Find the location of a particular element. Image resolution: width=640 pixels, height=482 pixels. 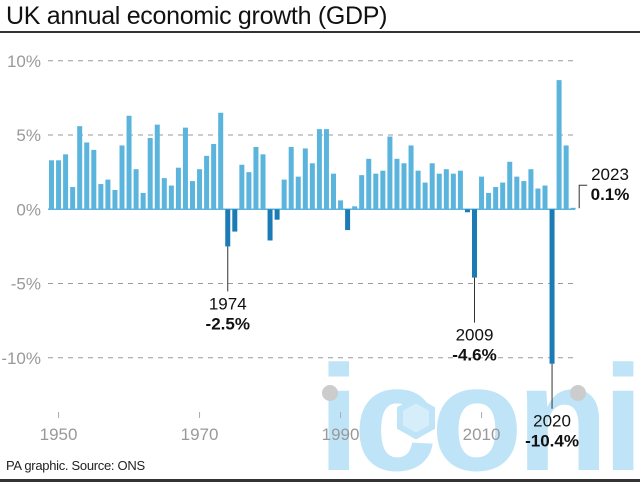

bar-1974 is located at coordinates (228, 228).